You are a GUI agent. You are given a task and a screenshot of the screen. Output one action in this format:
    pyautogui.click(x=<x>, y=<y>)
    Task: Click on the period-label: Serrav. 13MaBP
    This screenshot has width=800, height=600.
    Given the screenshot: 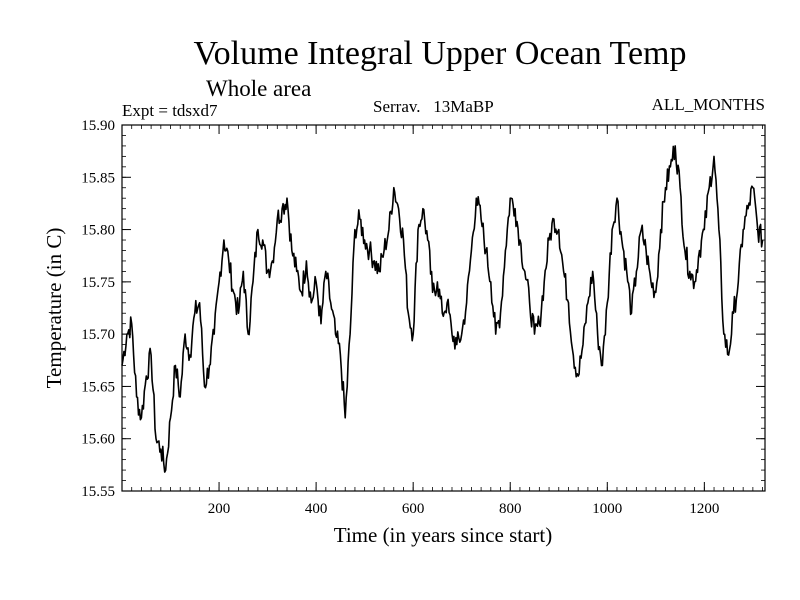 What is the action you would take?
    pyautogui.click(x=433, y=106)
    